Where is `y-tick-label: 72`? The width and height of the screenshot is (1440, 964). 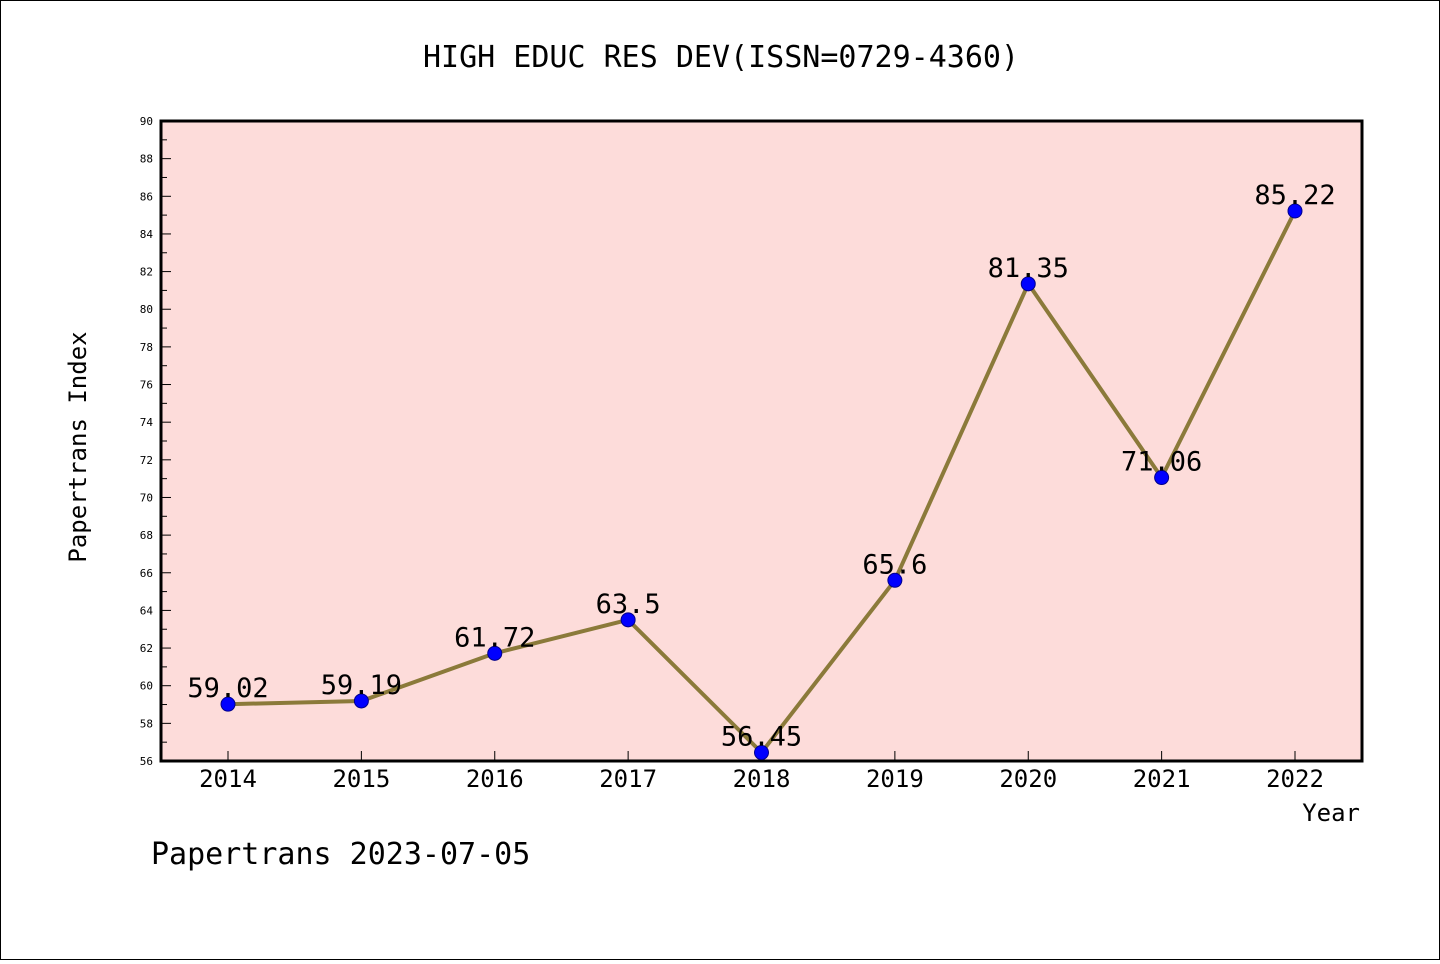 y-tick-label: 72 is located at coordinates (146, 460).